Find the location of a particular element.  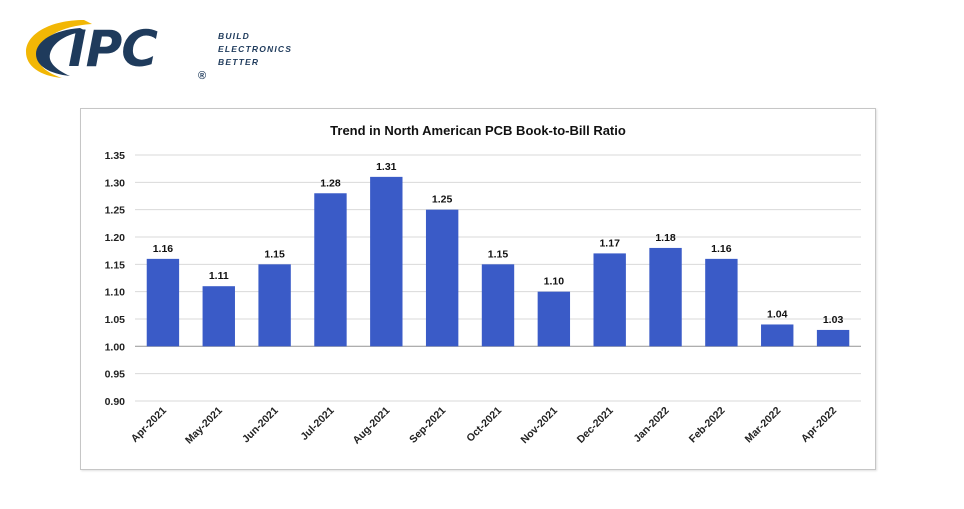

x-tick-label: Jul-2021 is located at coordinates (317, 424).